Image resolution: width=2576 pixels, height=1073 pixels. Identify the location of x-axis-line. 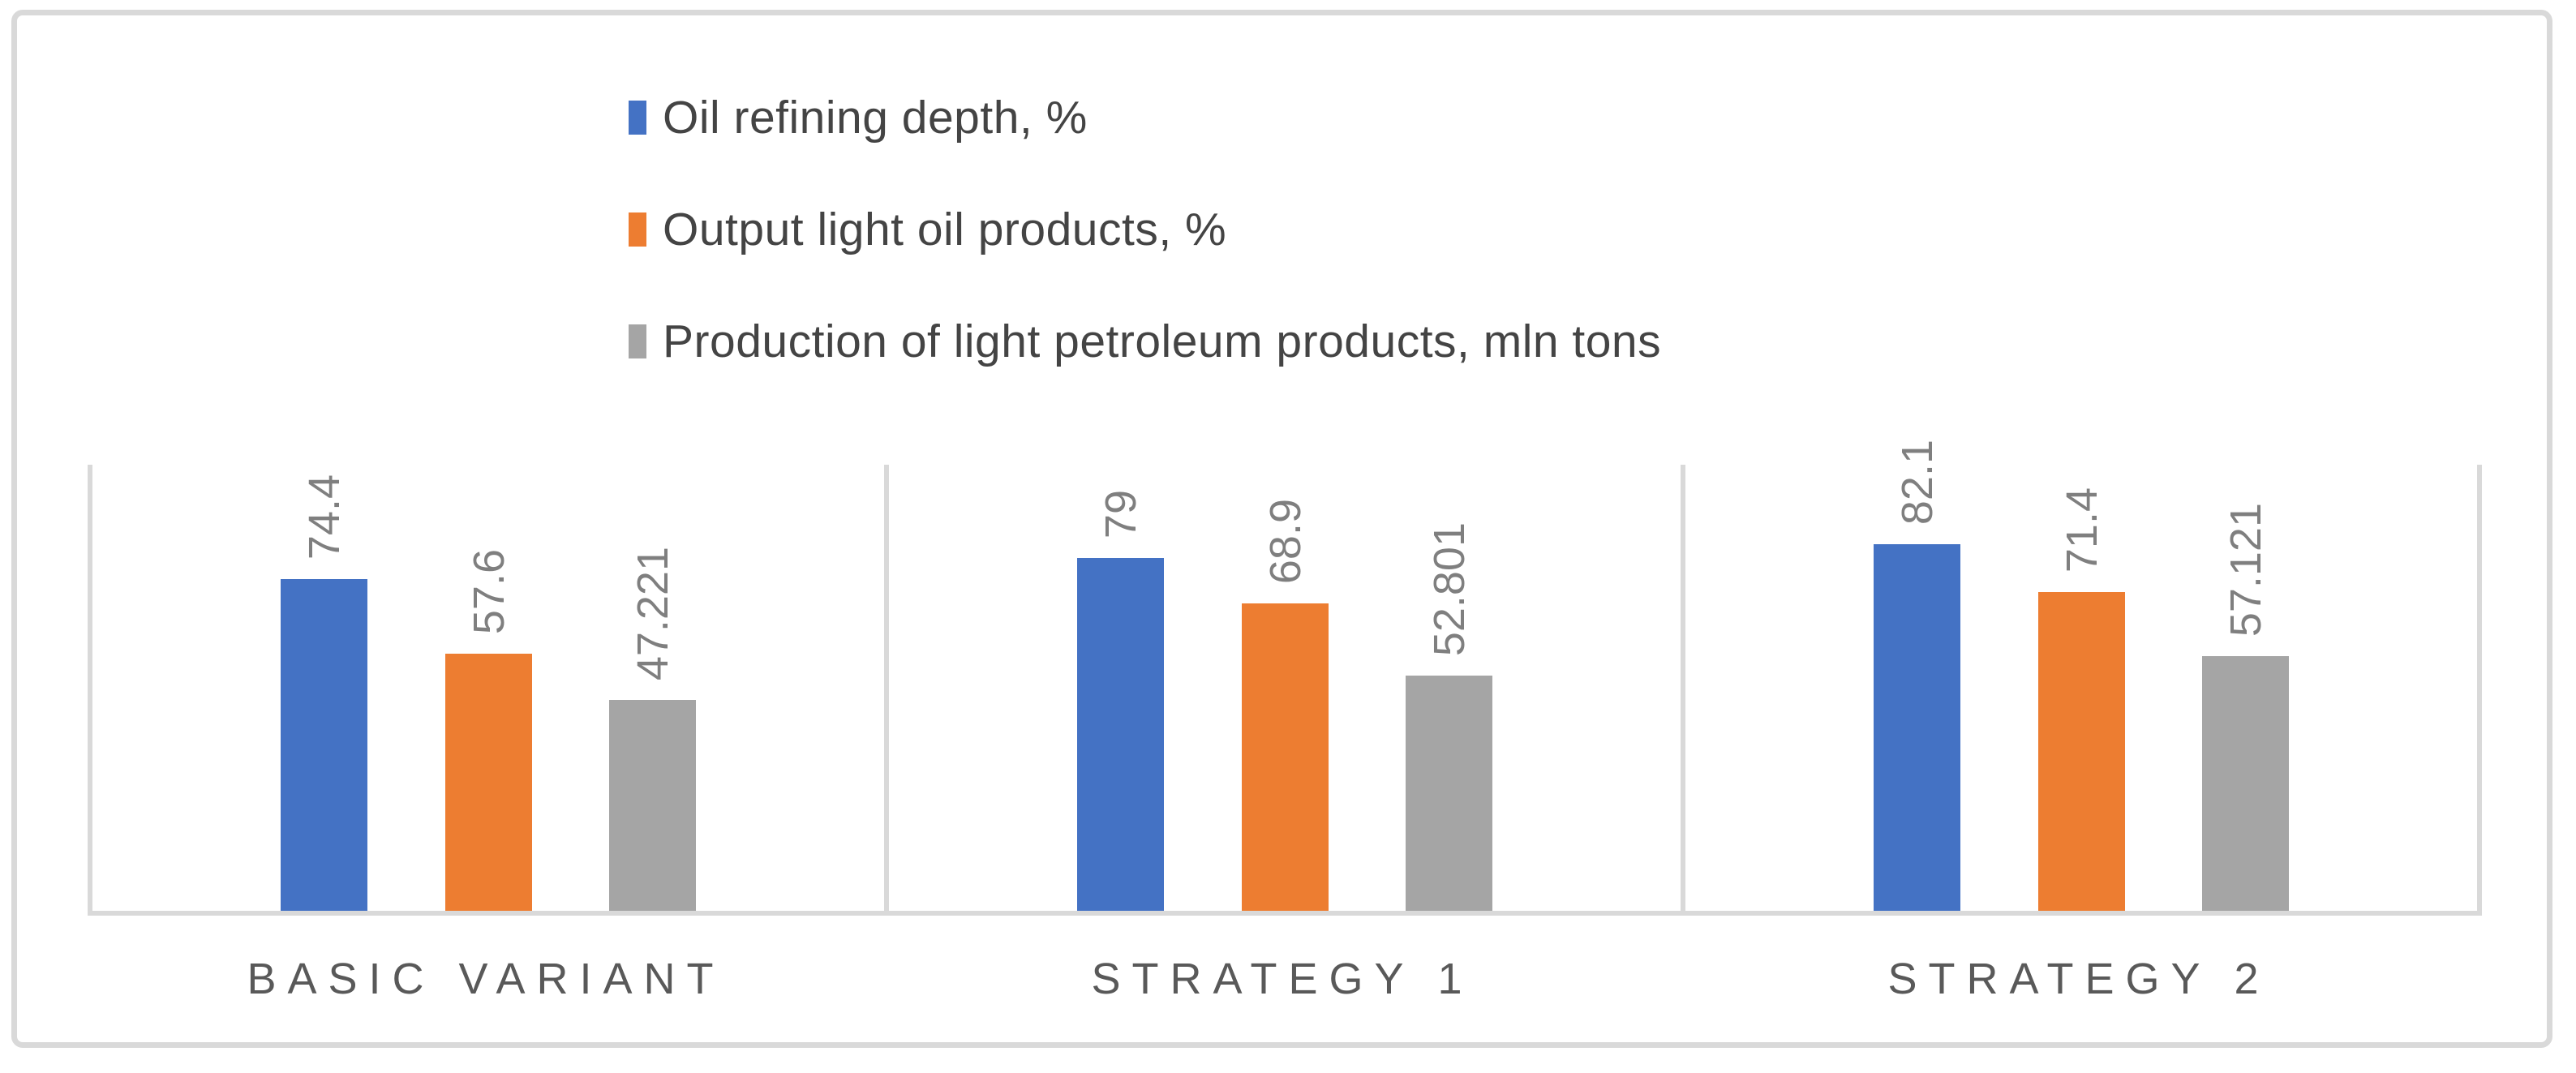
(1285, 913).